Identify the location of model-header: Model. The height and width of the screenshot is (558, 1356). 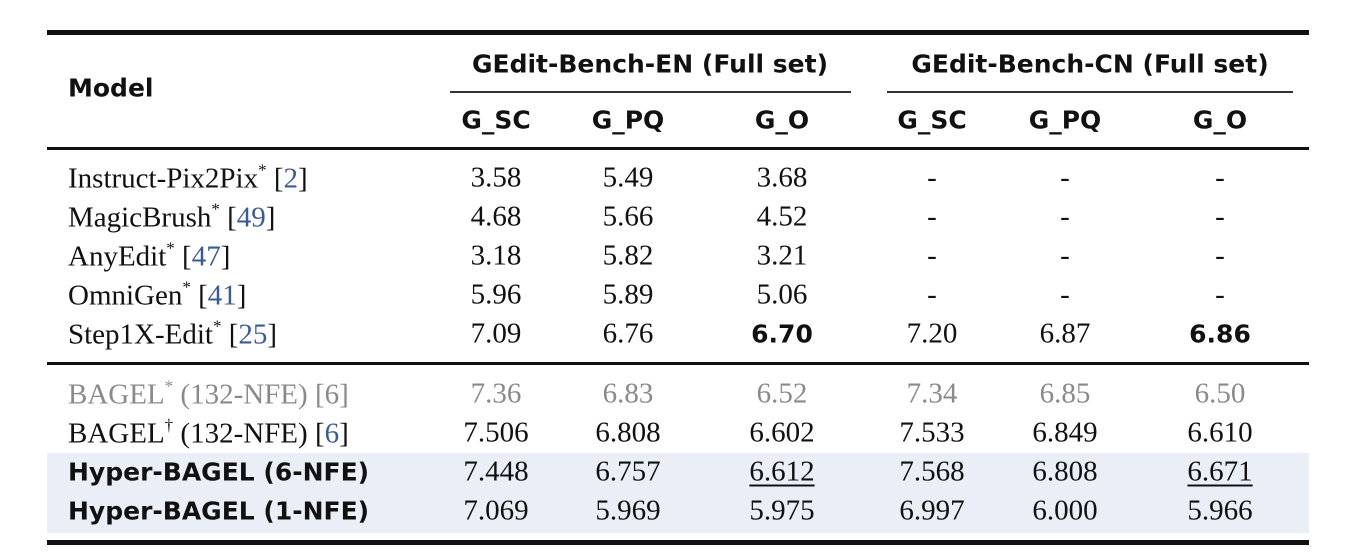
(111, 88).